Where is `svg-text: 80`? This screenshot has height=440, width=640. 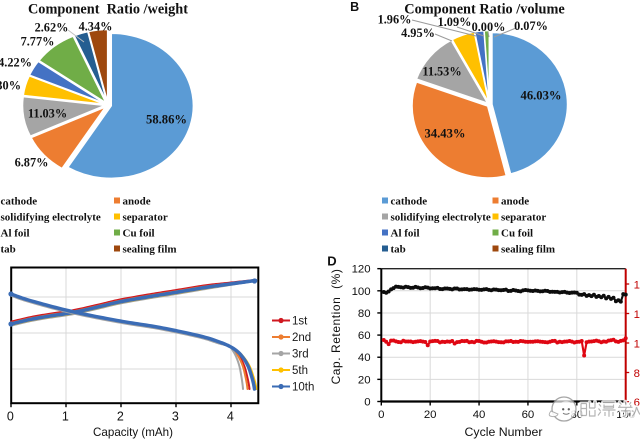 svg-text: 80 is located at coordinates (364, 314).